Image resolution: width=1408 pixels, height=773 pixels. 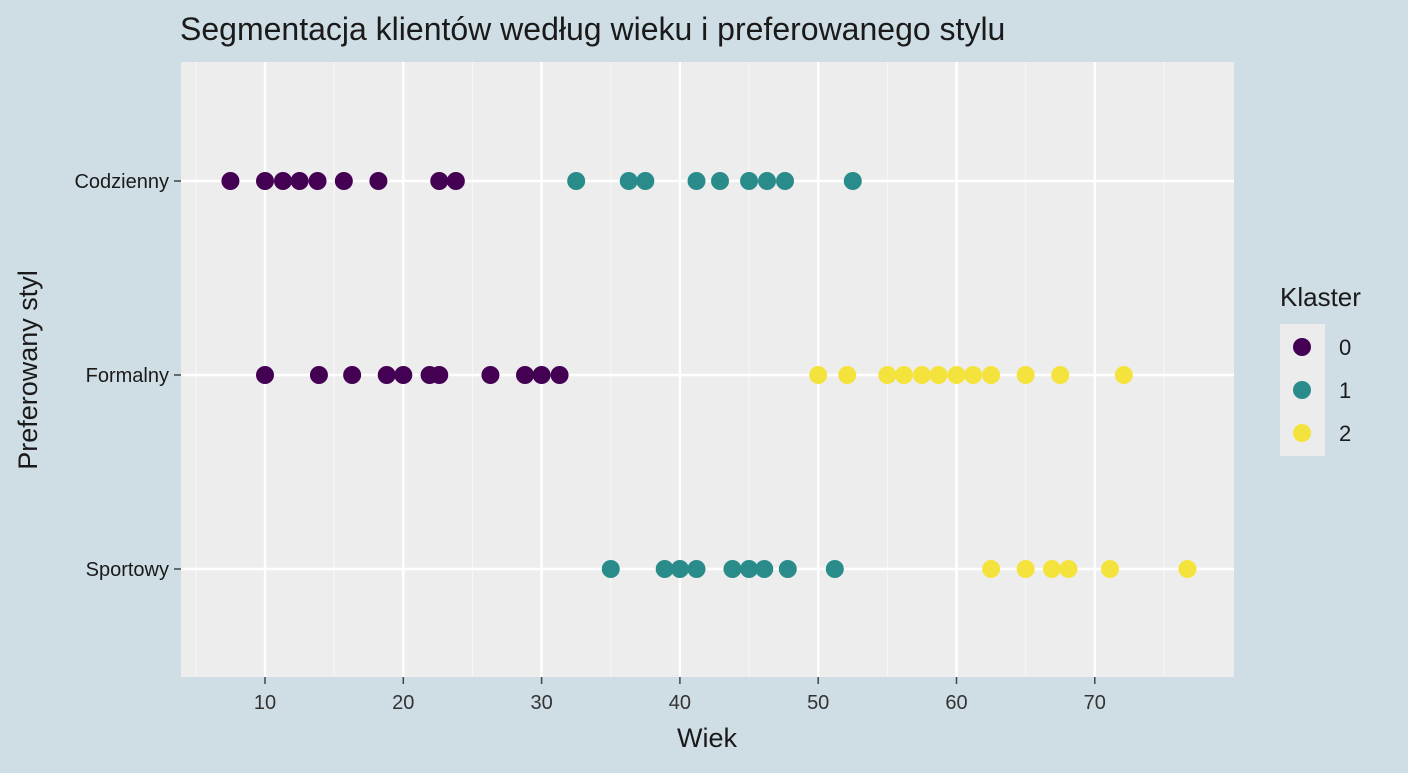 What do you see at coordinates (680, 703) in the screenshot?
I see `x-tick-label: 40` at bounding box center [680, 703].